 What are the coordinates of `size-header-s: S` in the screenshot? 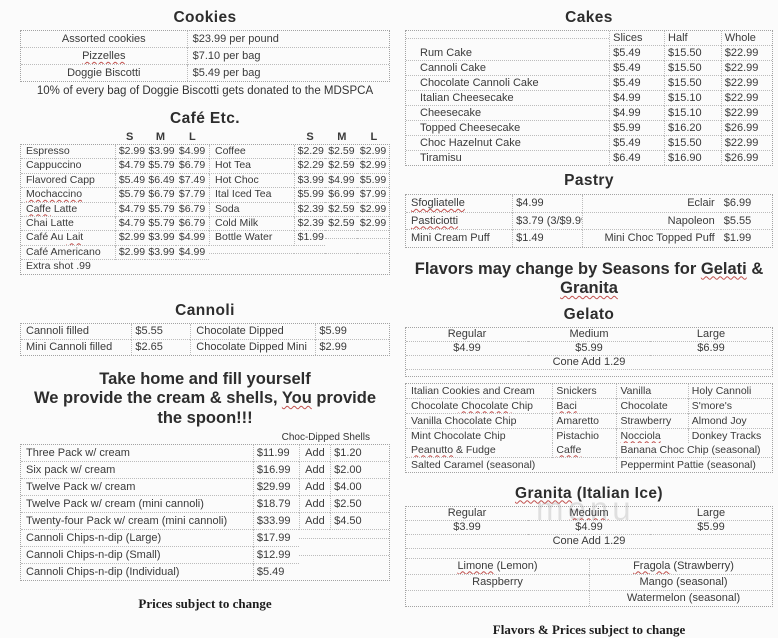 It's located at (310, 137).